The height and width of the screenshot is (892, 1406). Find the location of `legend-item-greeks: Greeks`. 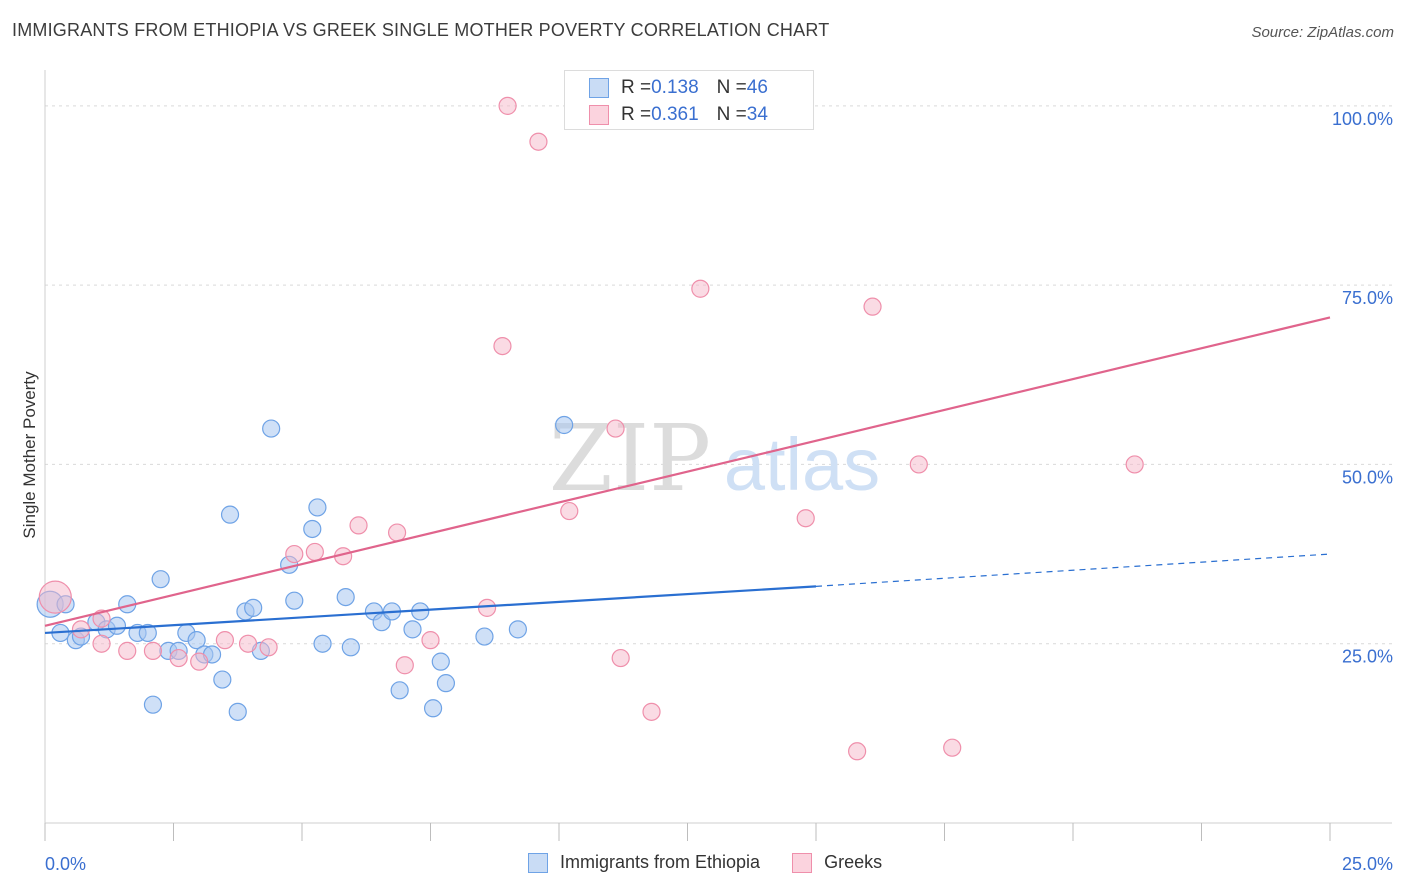

legend-item-greeks: Greeks is located at coordinates (837, 862).